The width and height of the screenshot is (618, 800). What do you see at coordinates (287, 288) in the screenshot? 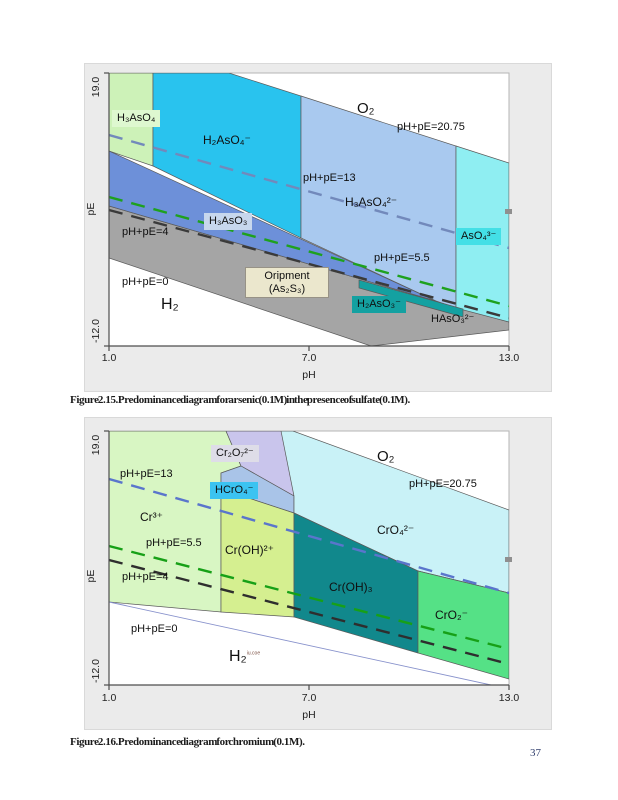
I see `oripment-line2: (As₂S₃)` at bounding box center [287, 288].